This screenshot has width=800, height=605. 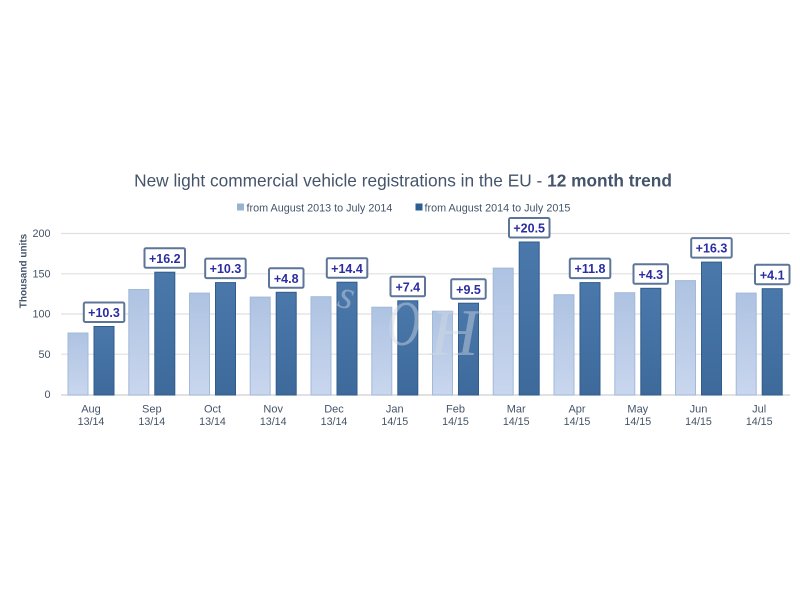 What do you see at coordinates (152, 409) in the screenshot?
I see `svg-text: Sep` at bounding box center [152, 409].